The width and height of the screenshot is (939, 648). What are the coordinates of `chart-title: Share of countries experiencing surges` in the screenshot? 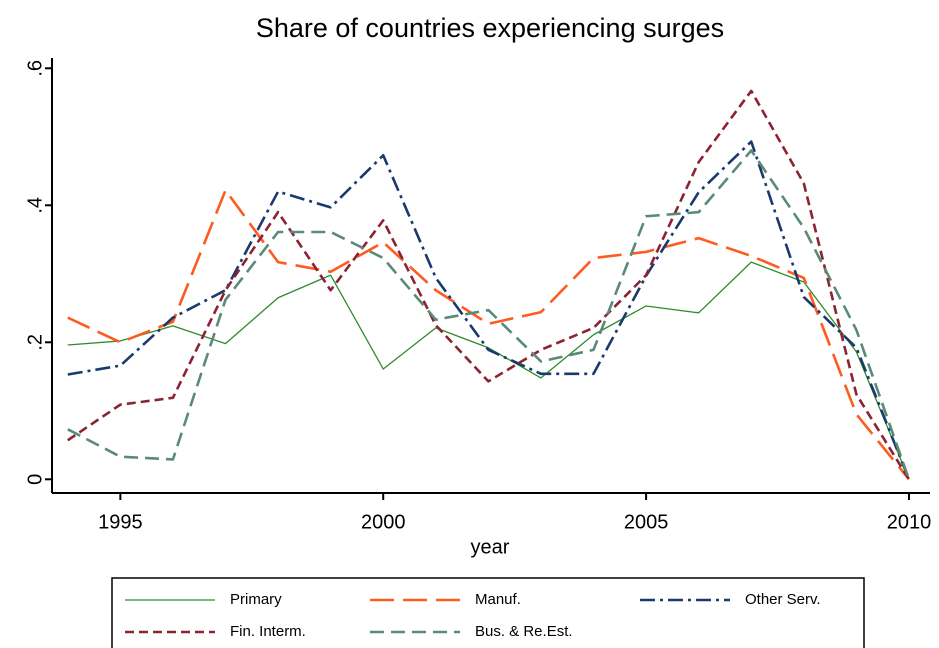 It's located at (490, 28).